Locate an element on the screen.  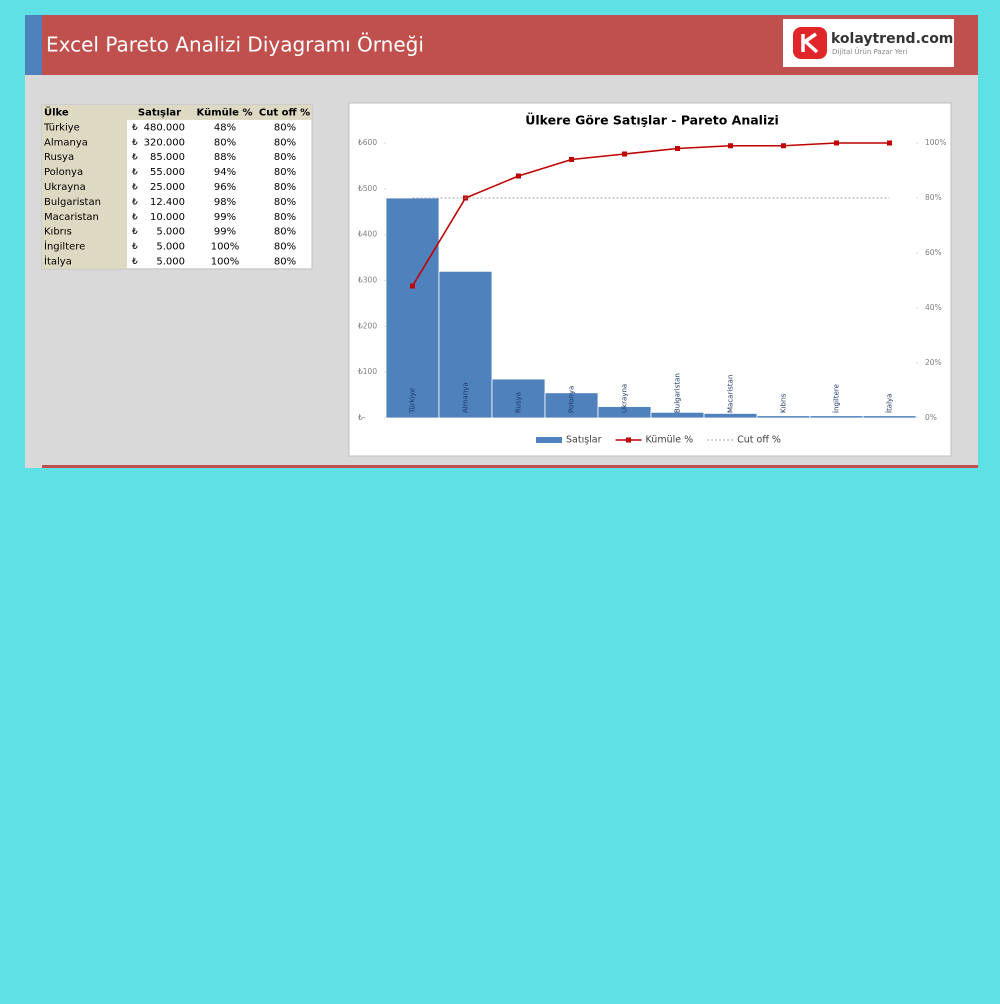
table-cell: Almanya is located at coordinates (66, 142).